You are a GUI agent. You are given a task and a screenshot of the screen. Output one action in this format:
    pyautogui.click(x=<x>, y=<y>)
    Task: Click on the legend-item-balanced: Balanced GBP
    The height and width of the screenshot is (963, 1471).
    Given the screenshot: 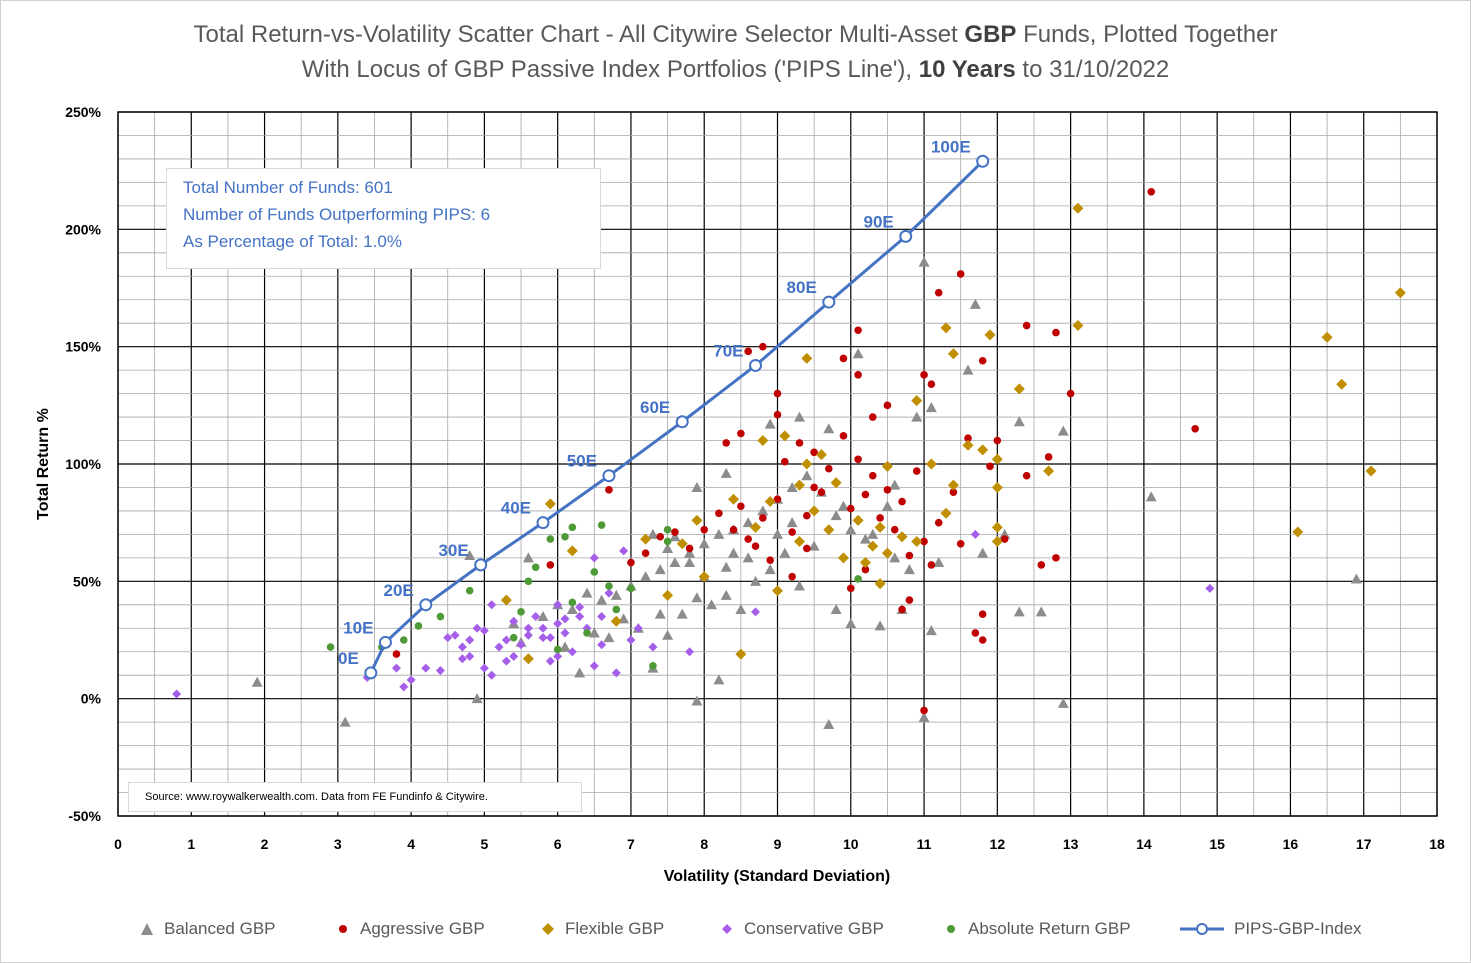 What is the action you would take?
    pyautogui.click(x=208, y=929)
    